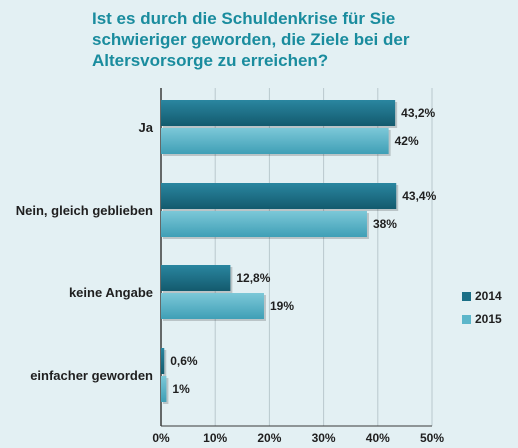 The height and width of the screenshot is (448, 518). I want to click on category-label: keine Angabe, so click(111, 292).